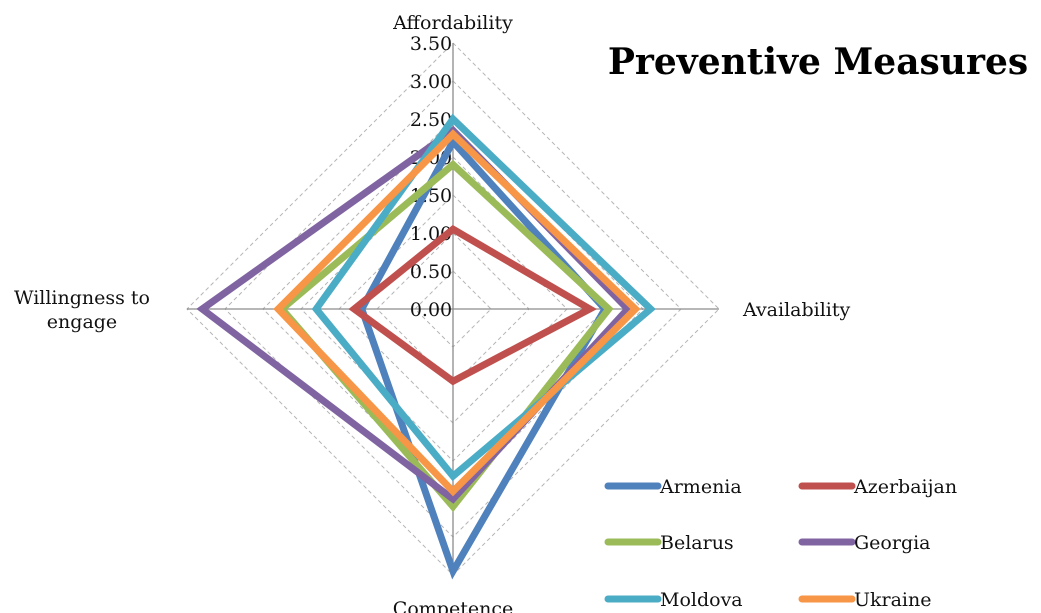  I want to click on legend-item: Georgia, so click(864, 543).